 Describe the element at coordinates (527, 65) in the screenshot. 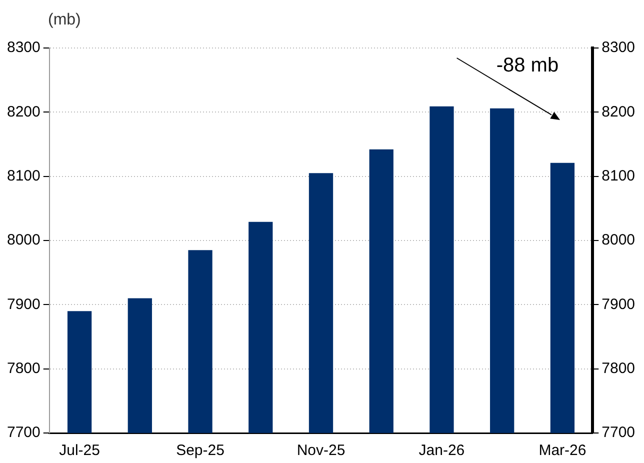

I see `annotation: -88 mb` at that location.